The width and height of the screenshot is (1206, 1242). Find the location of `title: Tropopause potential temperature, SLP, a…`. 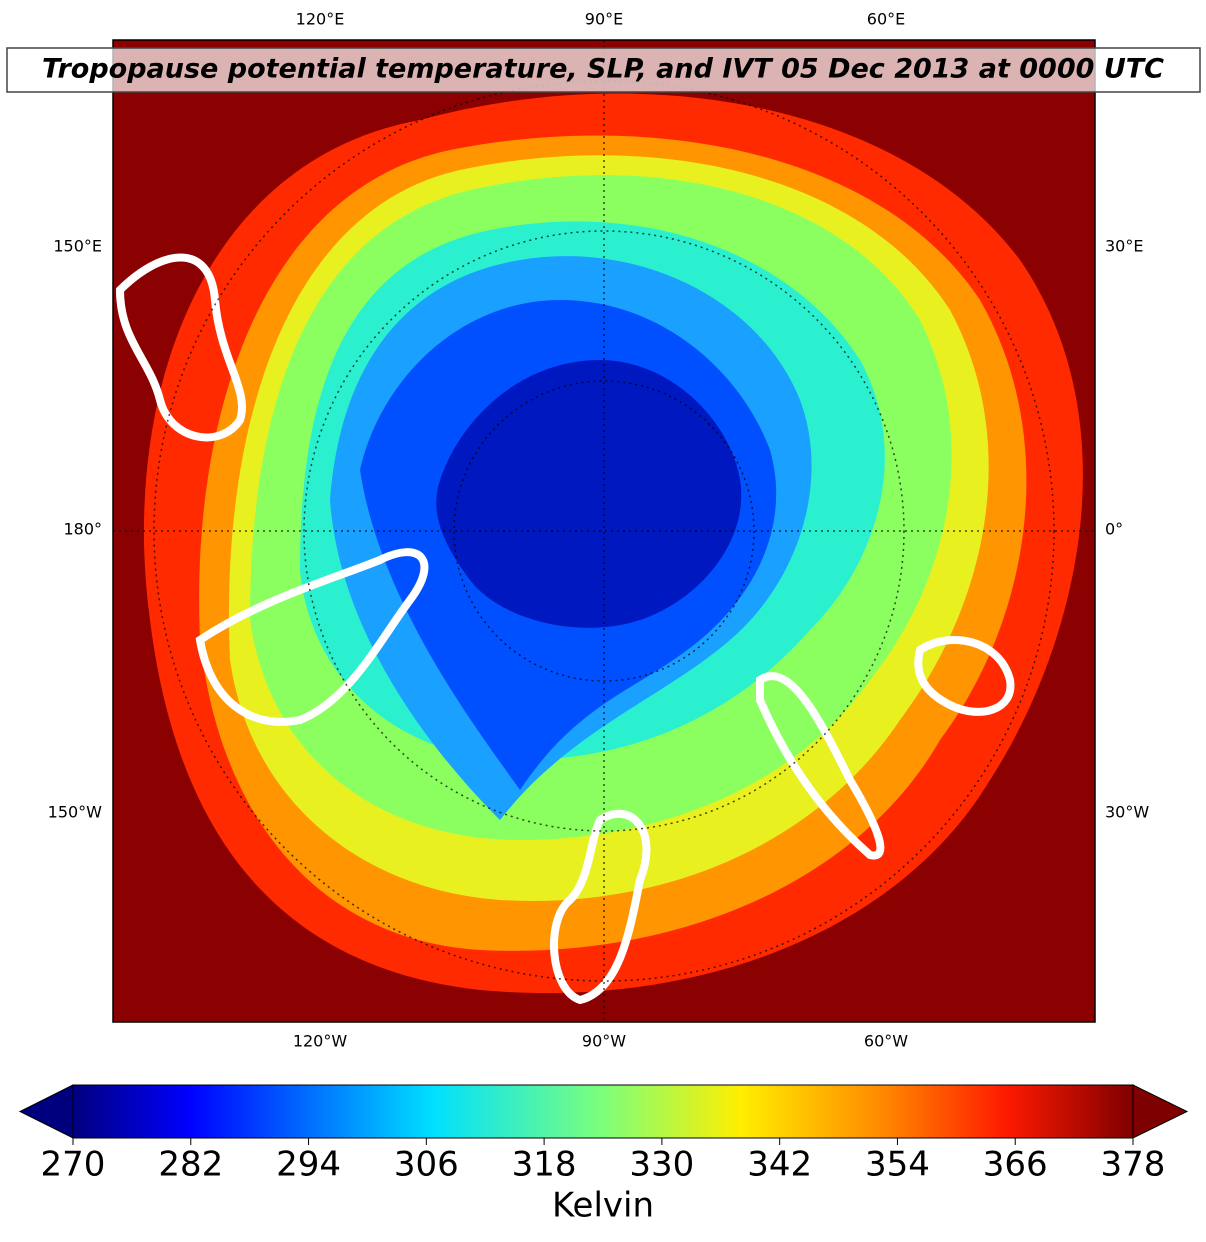

title: Tropopause potential temperature, SLP, a… is located at coordinates (603, 69).